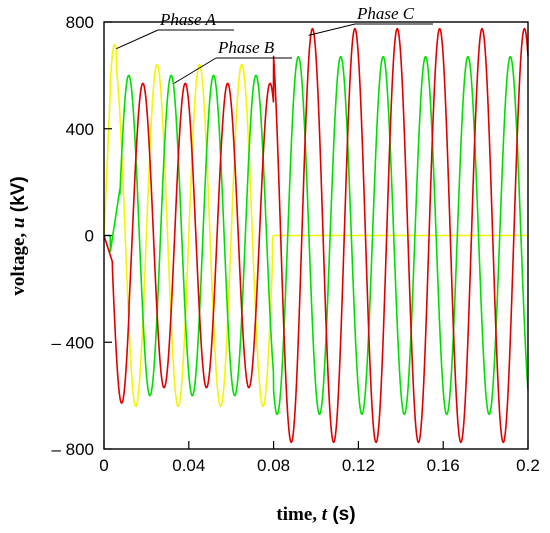 The image size is (550, 533). I want to click on x-tick-label: 0.12, so click(358, 465).